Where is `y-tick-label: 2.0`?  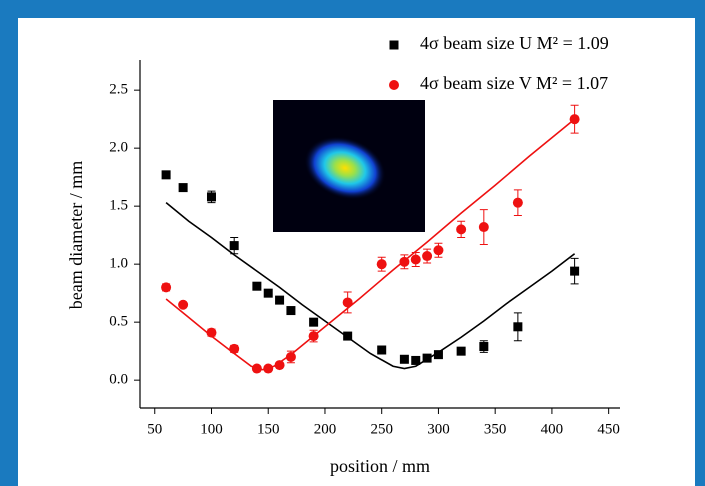
y-tick-label: 2.0 is located at coordinates (118, 148).